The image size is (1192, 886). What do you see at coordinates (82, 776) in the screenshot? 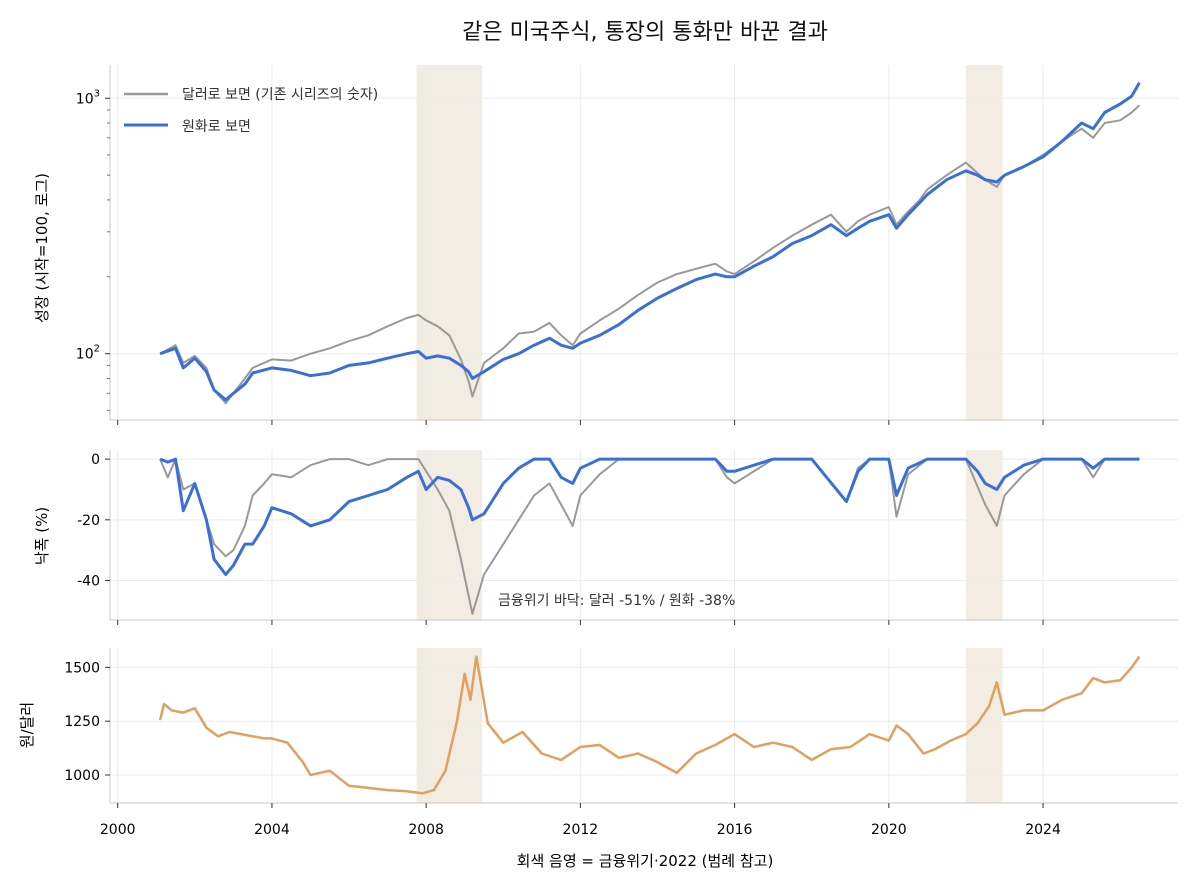
I see `fx-ytick-label-0: 1000` at bounding box center [82, 776].